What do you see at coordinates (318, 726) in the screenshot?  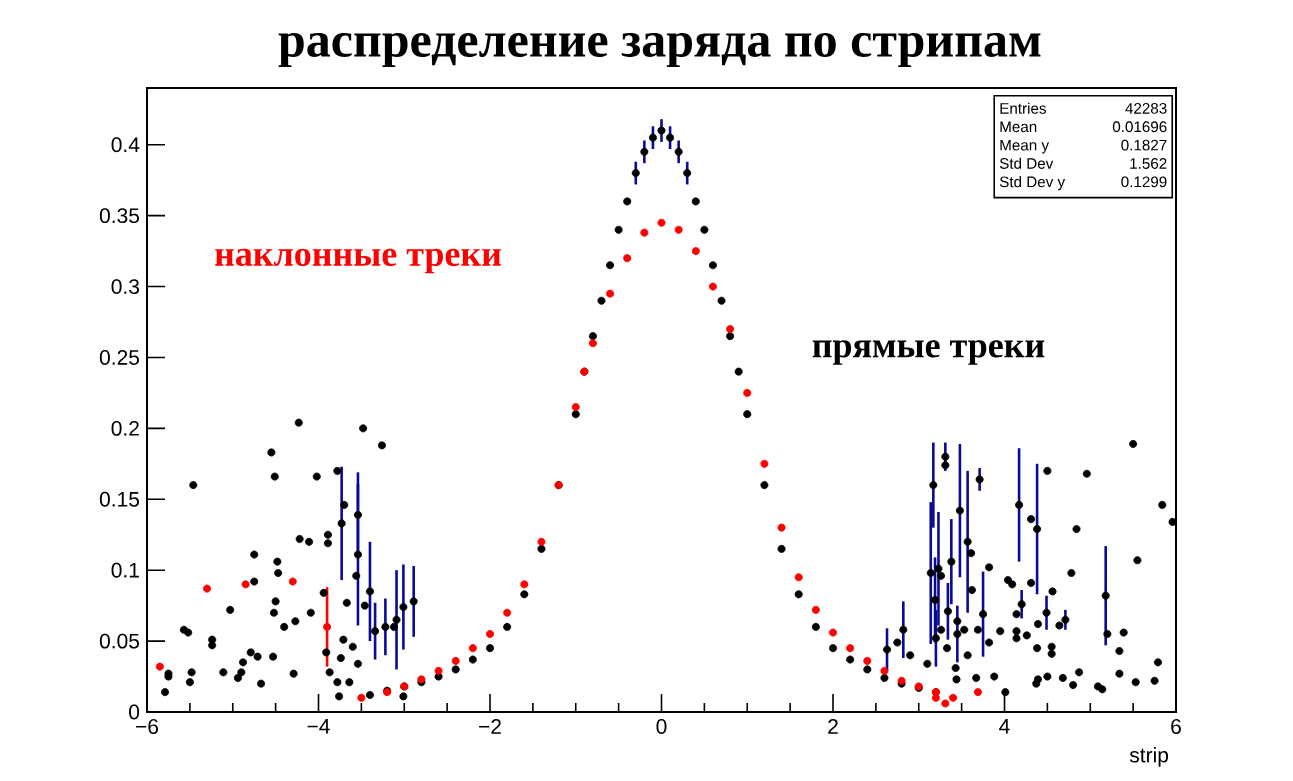 I see `x-tick-label: −4` at bounding box center [318, 726].